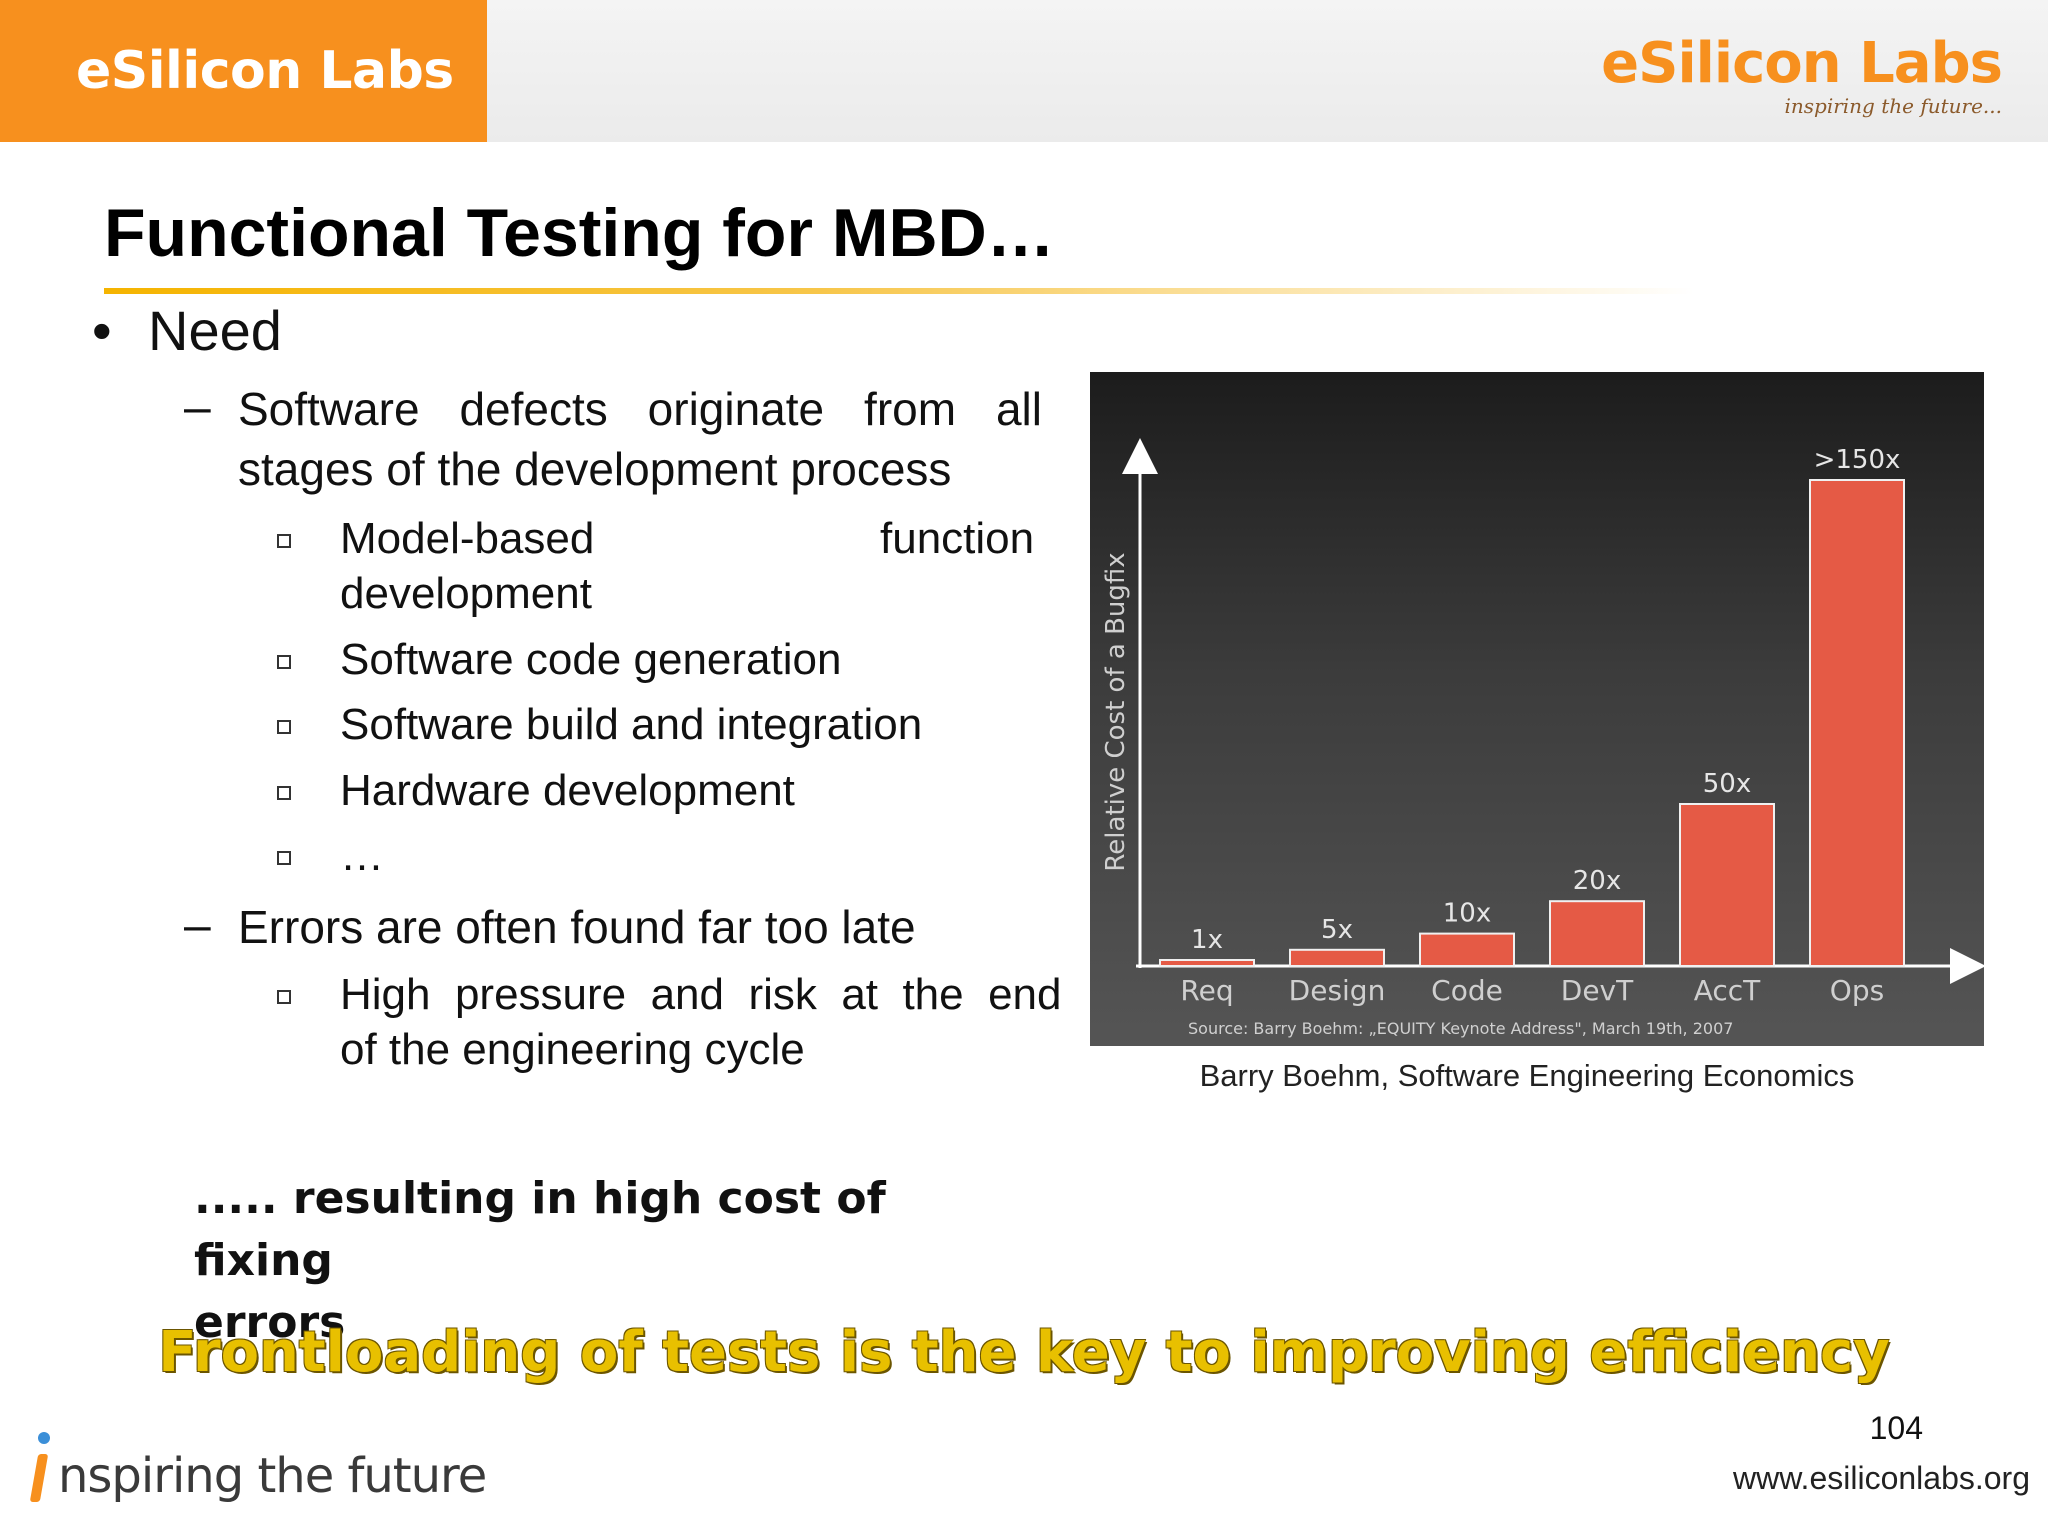 This screenshot has width=2048, height=1536. What do you see at coordinates (595, 469) in the screenshot?
I see `bullet-defects-line2: stages of the development process` at bounding box center [595, 469].